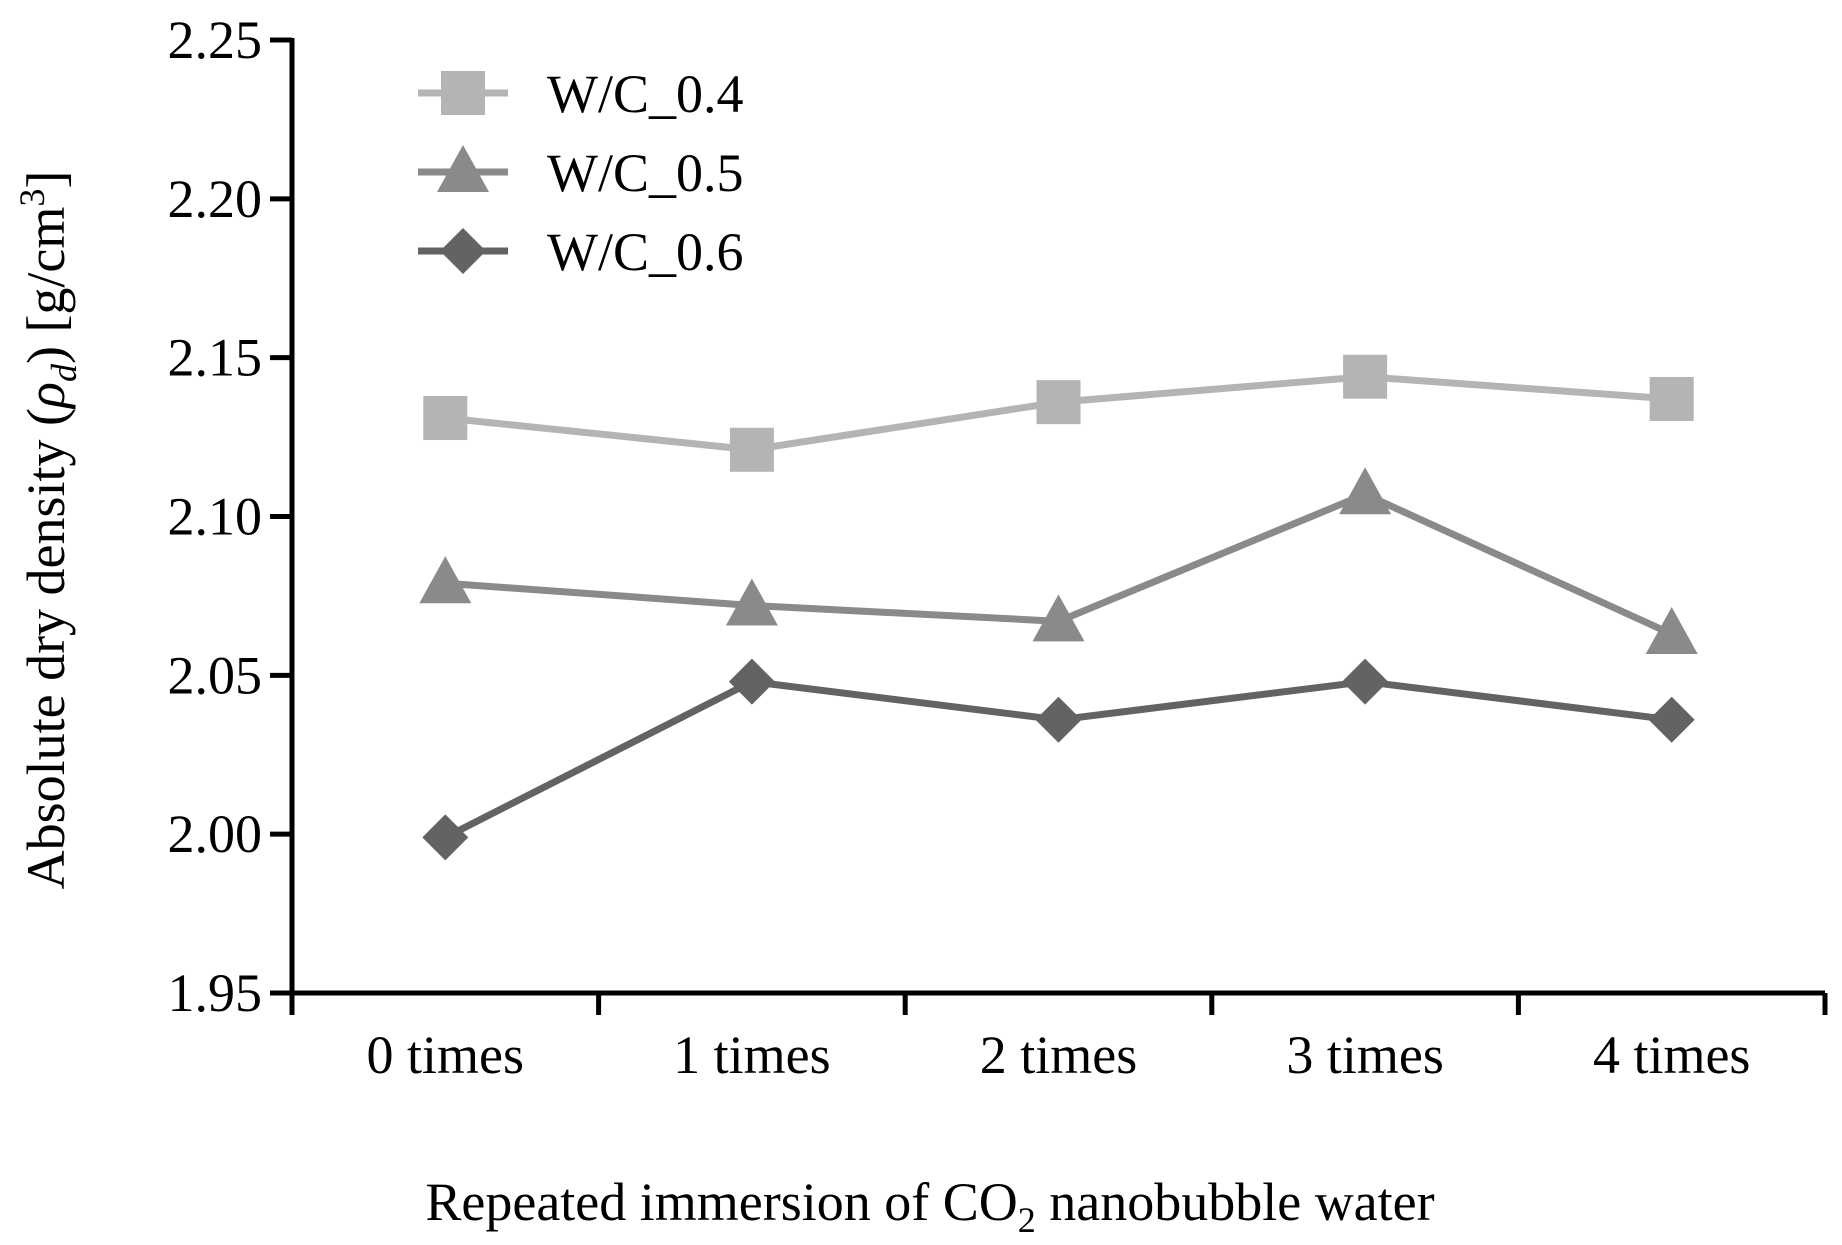 The width and height of the screenshot is (1842, 1245). What do you see at coordinates (645, 173) in the screenshot?
I see `legend-label: W/C_0.5` at bounding box center [645, 173].